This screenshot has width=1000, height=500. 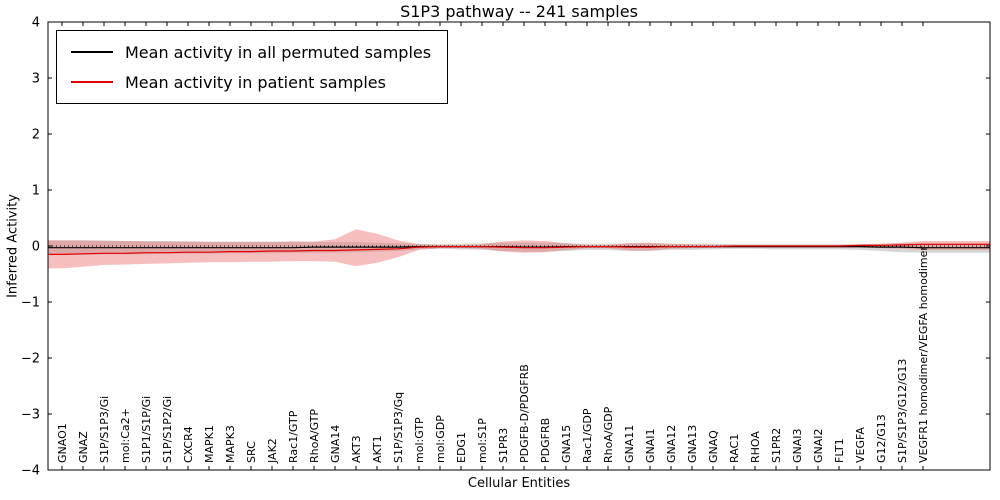 I want to click on legend-label-patient: Mean activity in patient samples, so click(x=255, y=82).